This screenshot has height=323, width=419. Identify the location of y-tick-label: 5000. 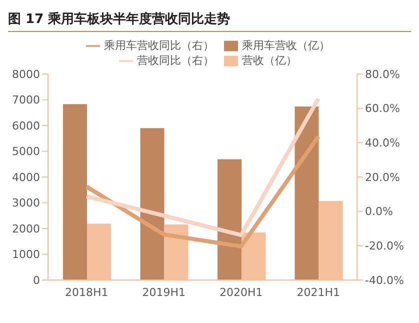
(26, 151).